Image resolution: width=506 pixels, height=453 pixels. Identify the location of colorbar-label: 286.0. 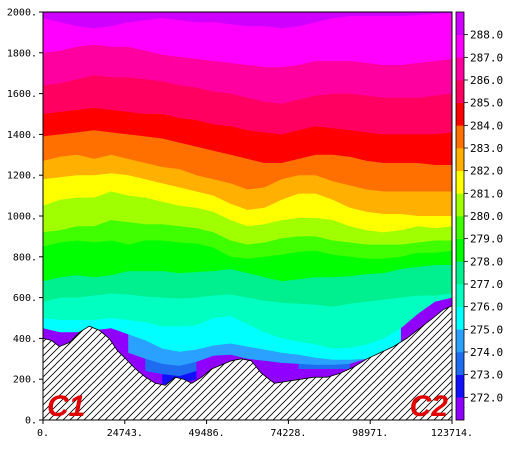
(486, 80).